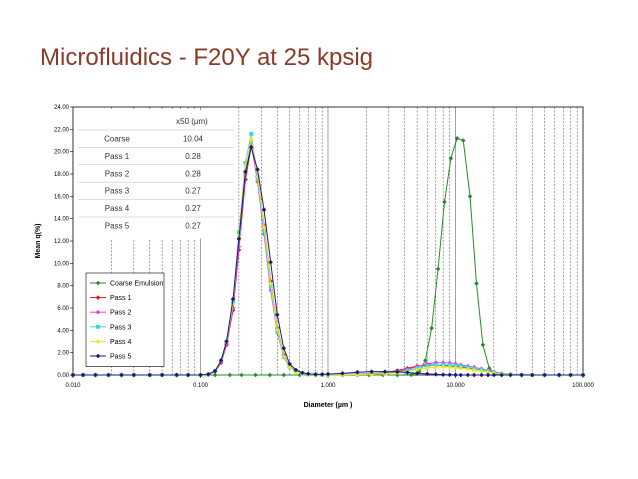 Image resolution: width=638 pixels, height=479 pixels. I want to click on table-row-value: 10.04, so click(193, 139).